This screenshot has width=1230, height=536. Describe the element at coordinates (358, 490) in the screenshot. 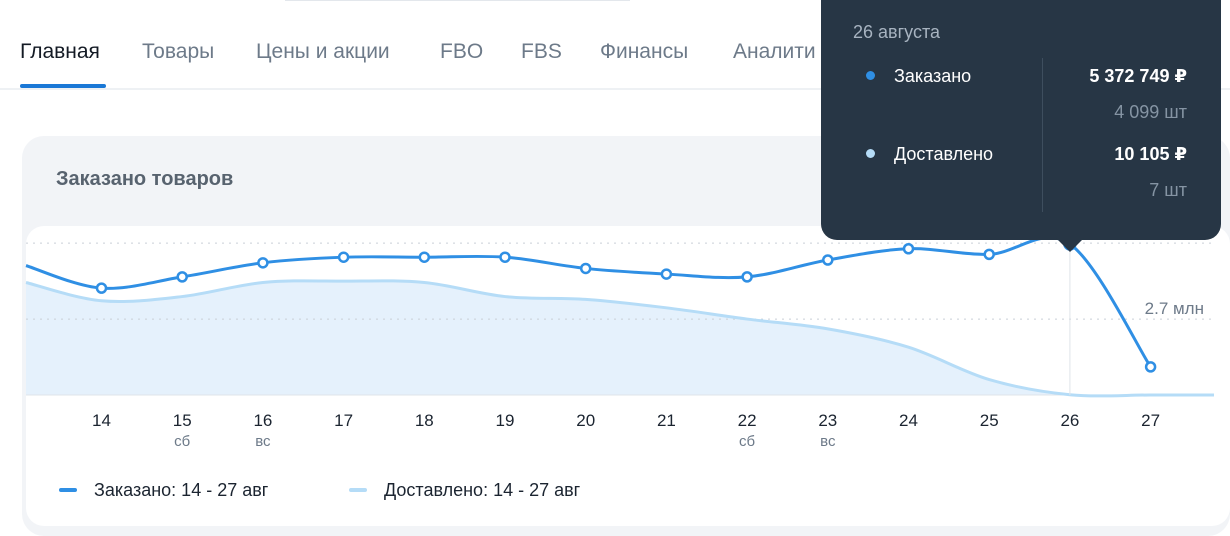

I see `legend-swatch-delivered` at that location.